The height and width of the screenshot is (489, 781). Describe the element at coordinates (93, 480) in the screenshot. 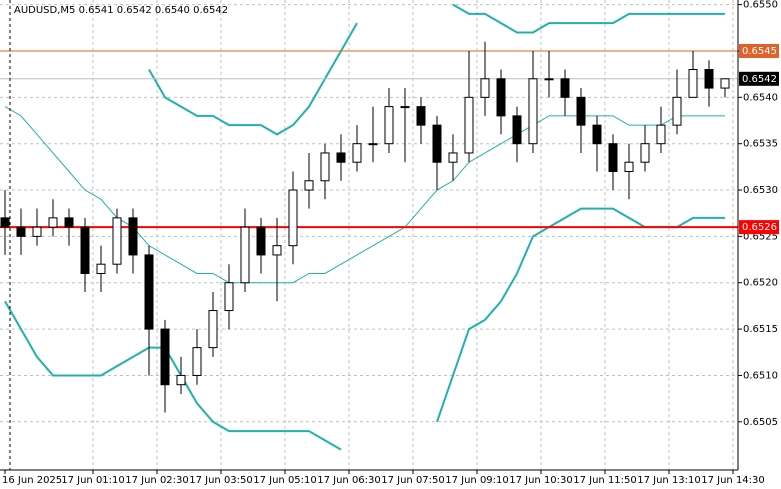

I see `x-tick-label: 17 Jun 01:10` at that location.